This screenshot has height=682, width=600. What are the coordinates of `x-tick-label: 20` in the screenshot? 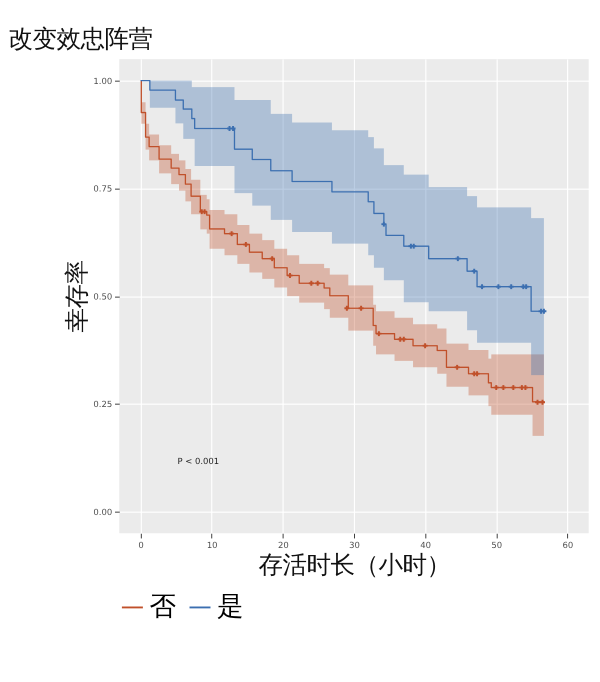 It's located at (283, 545).